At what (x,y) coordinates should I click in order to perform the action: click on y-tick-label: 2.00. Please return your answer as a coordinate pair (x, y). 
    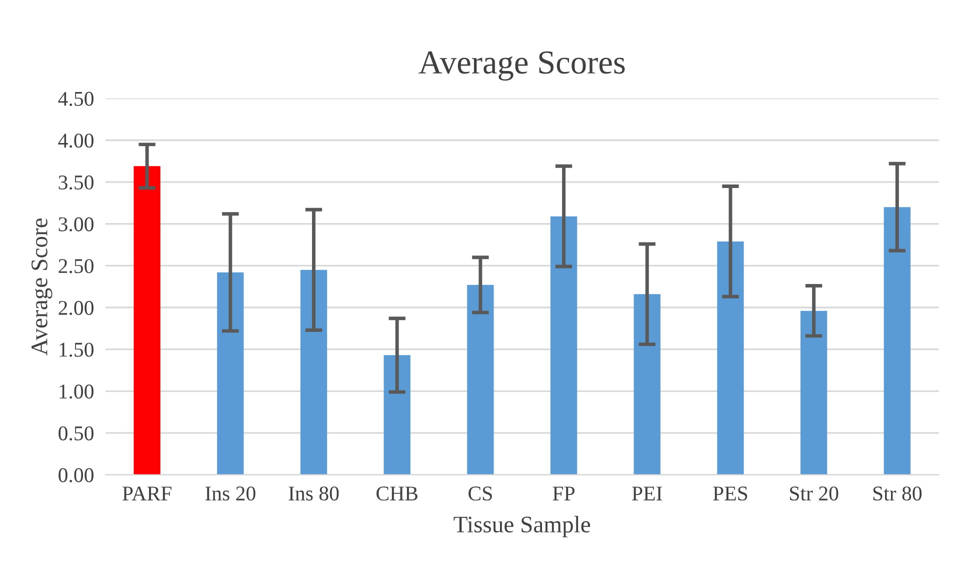
    Looking at the image, I should click on (76, 308).